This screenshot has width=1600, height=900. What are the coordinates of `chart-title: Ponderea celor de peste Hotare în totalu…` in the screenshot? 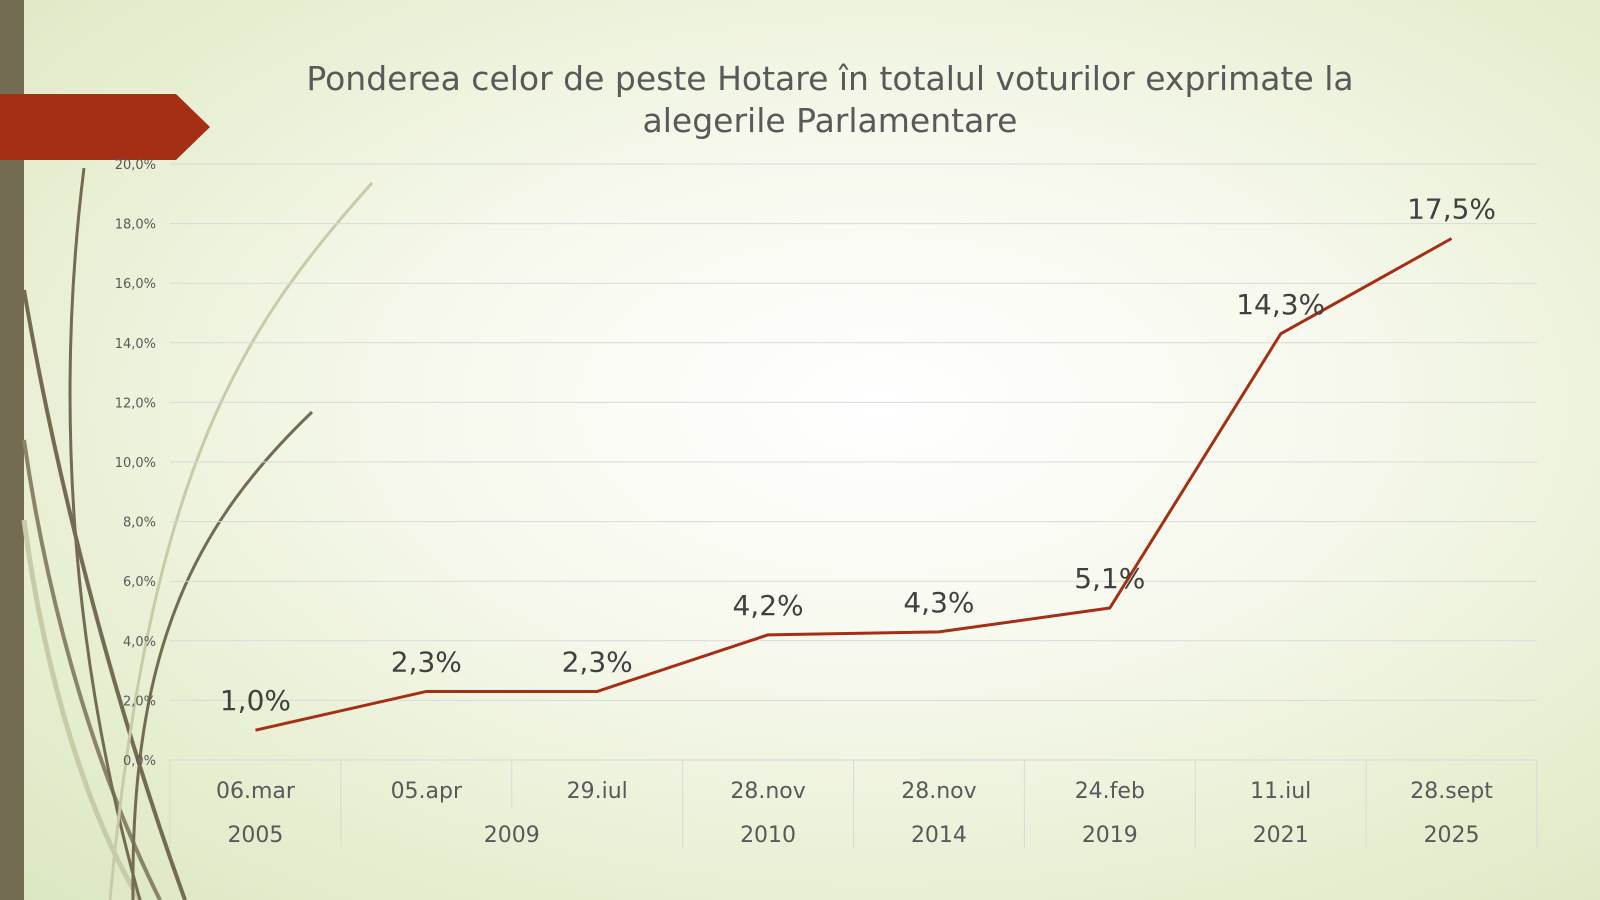 It's located at (830, 99).